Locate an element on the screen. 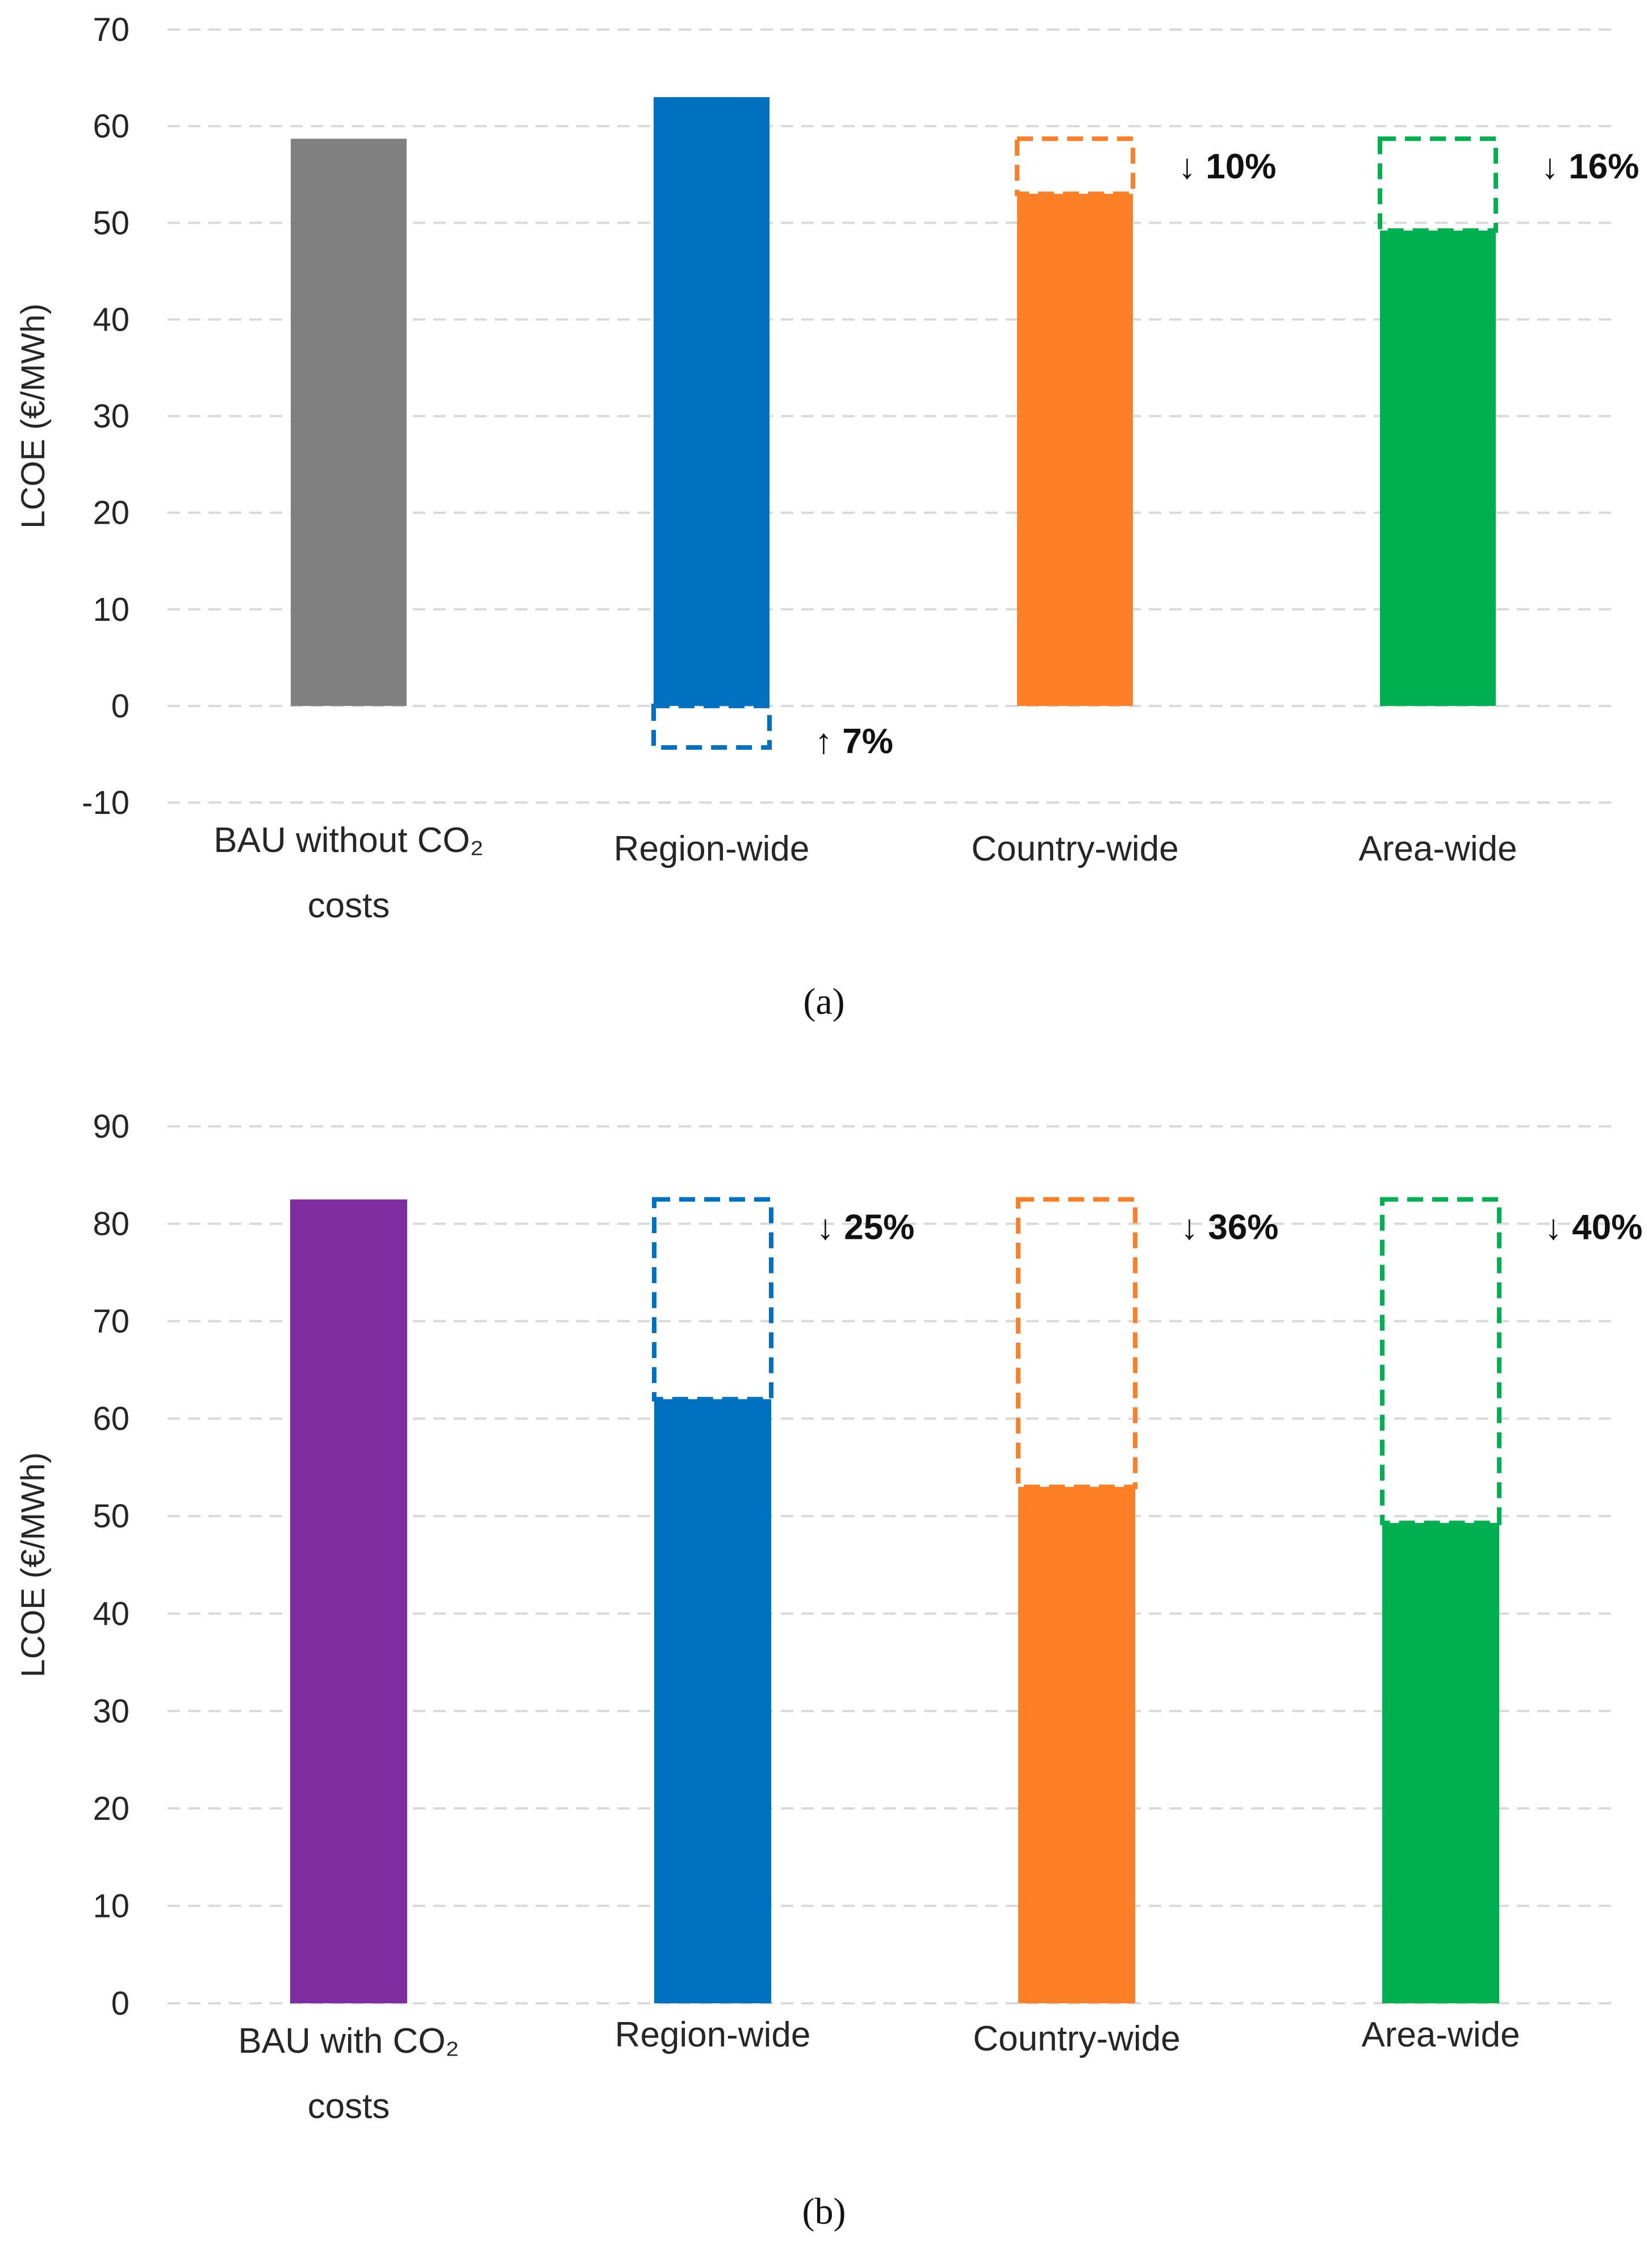 This screenshot has height=2268, width=1648. panel-a-y-tick-label: 70 is located at coordinates (111, 29).